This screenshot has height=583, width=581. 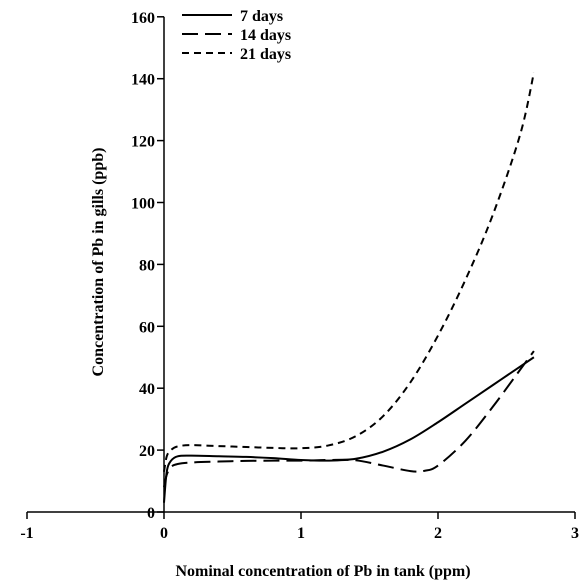 I want to click on y-axis-label: Concentration of Pb in gills (ppb), so click(x=98, y=262).